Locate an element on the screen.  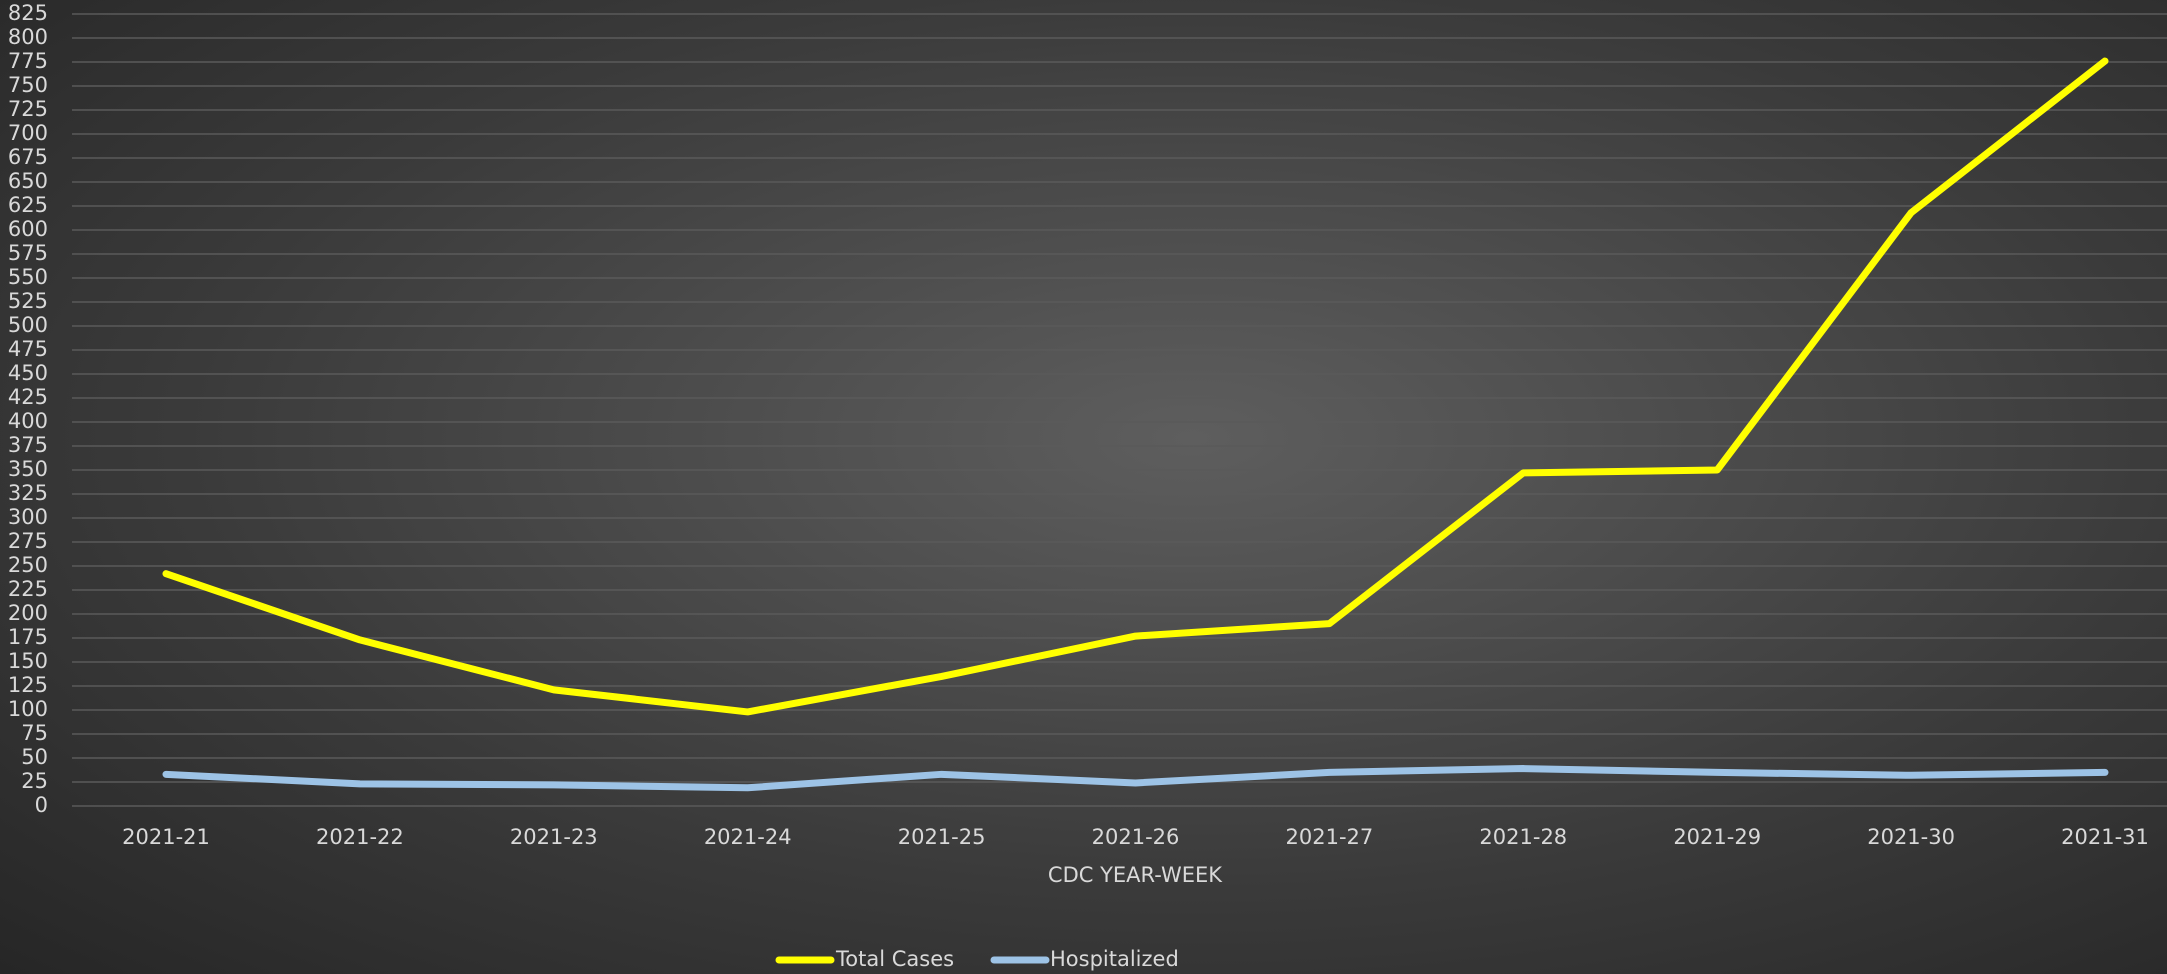
x-tick-label: 2021-30 is located at coordinates (1911, 837).